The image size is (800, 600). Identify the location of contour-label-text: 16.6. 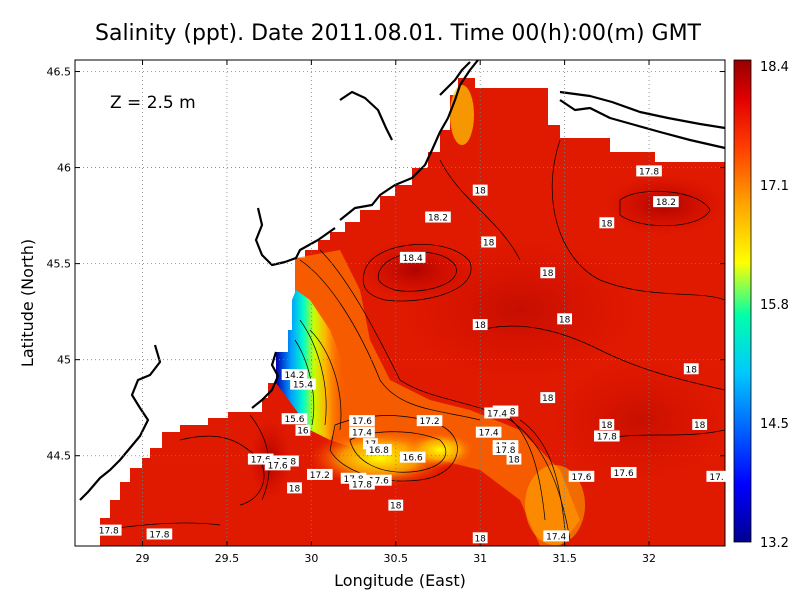
(413, 459).